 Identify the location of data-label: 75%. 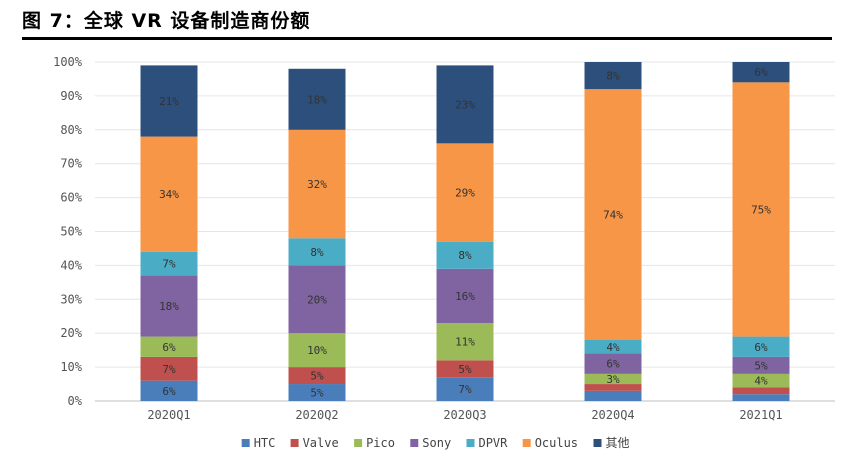
(761, 209).